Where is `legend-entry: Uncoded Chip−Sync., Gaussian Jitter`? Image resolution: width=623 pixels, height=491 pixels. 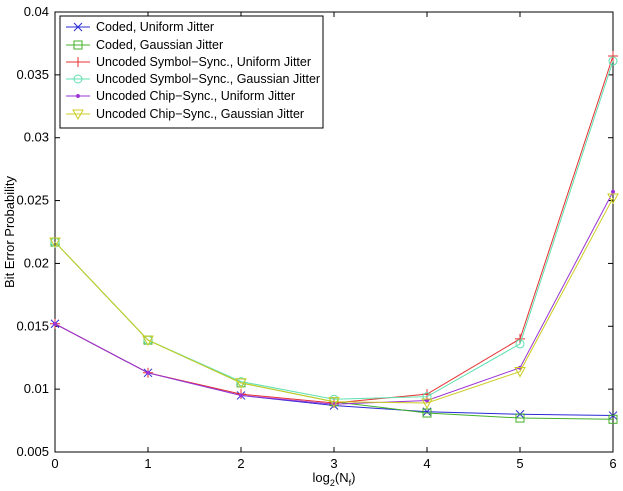
legend-entry: Uncoded Chip−Sync., Gaussian Jitter is located at coordinates (185, 114).